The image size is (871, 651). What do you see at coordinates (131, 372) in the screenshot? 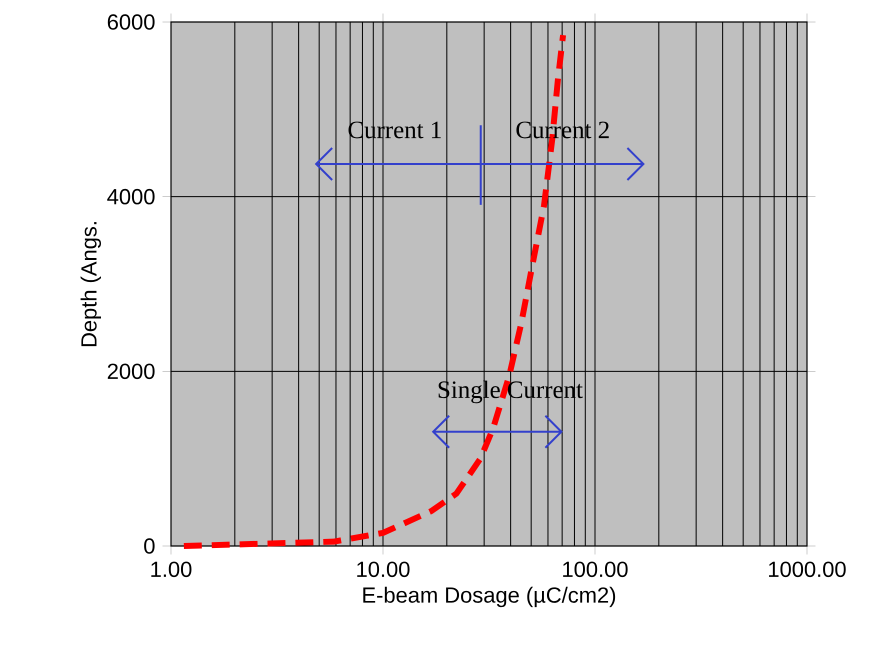
I see `y-tick-label: 2000` at bounding box center [131, 372].